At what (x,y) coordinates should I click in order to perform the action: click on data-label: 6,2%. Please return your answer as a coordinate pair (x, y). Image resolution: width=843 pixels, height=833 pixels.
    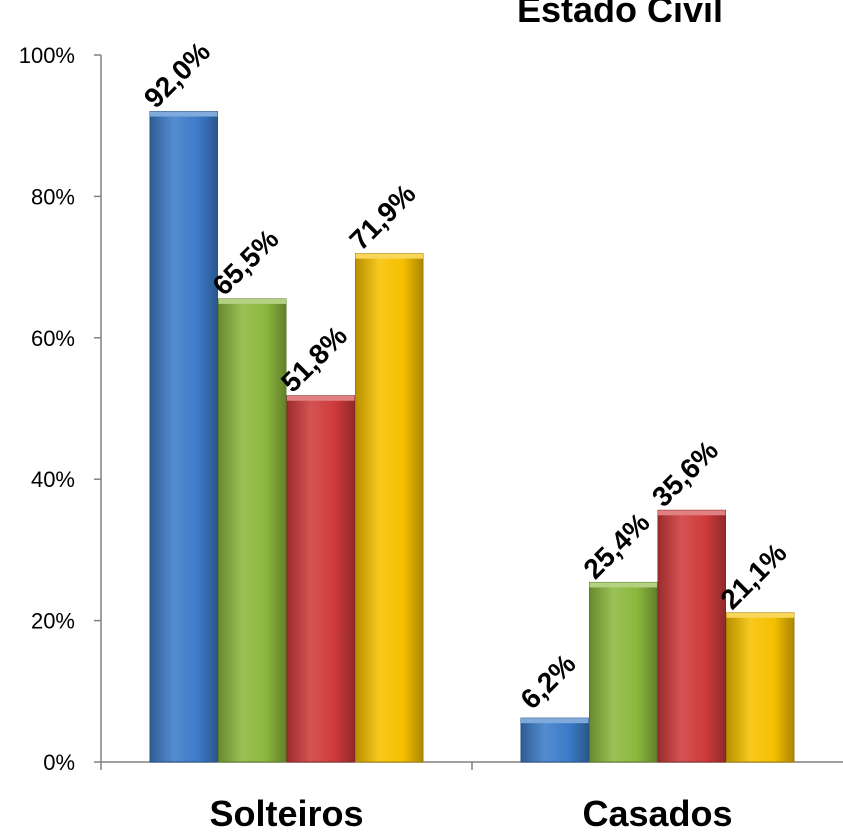
    Looking at the image, I should click on (548, 681).